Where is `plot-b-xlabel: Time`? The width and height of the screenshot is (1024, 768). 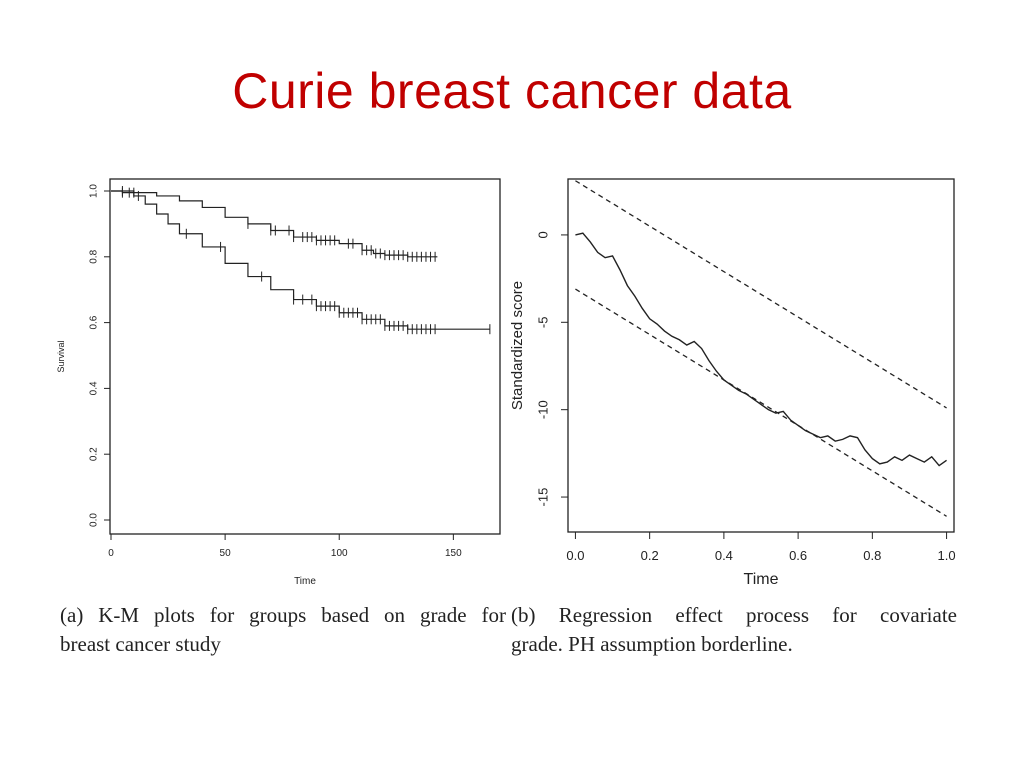
plot-b-xlabel: Time is located at coordinates (761, 579).